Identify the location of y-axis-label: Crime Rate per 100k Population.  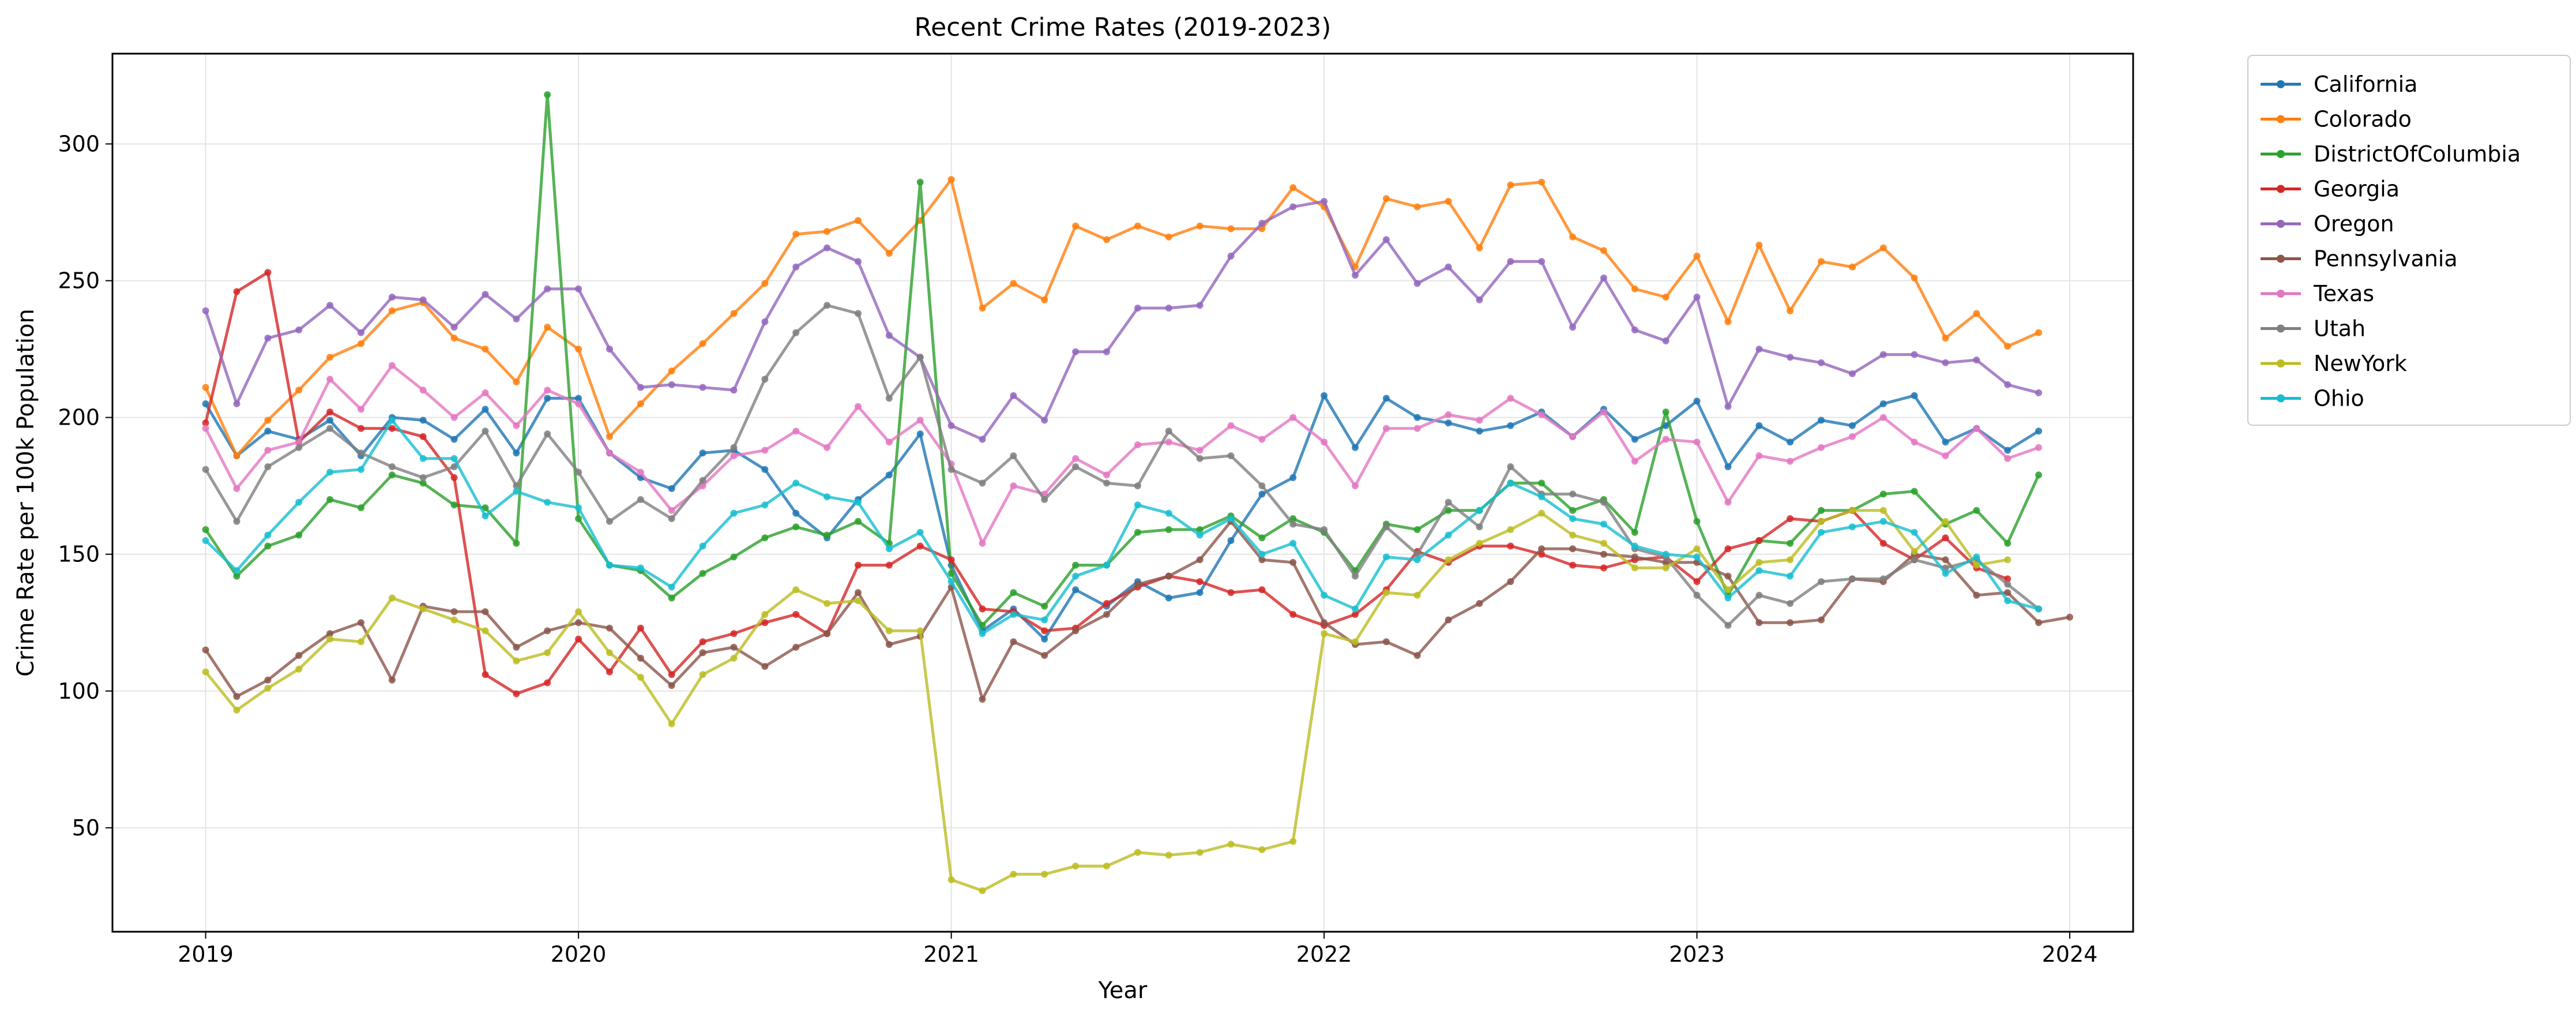
(26, 493).